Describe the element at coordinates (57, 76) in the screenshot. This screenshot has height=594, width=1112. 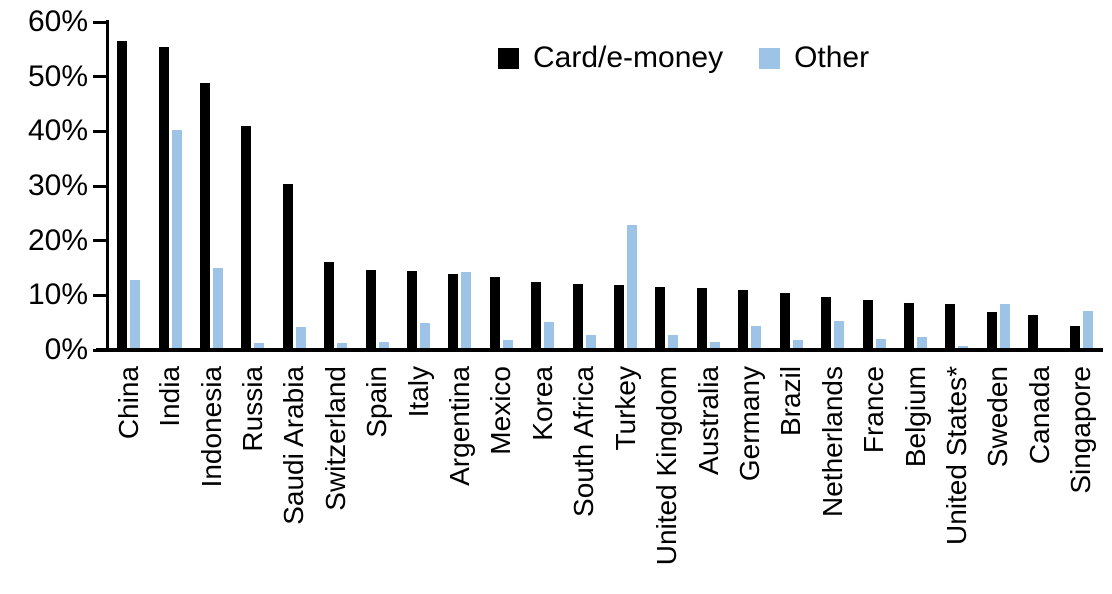
I see `y-axis-tick-label: 50%` at that location.